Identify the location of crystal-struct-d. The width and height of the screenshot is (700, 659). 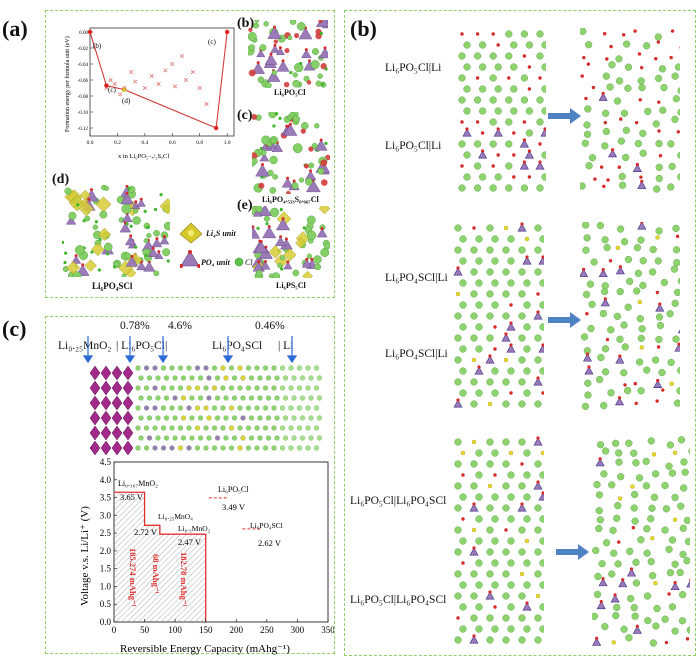
(116, 231).